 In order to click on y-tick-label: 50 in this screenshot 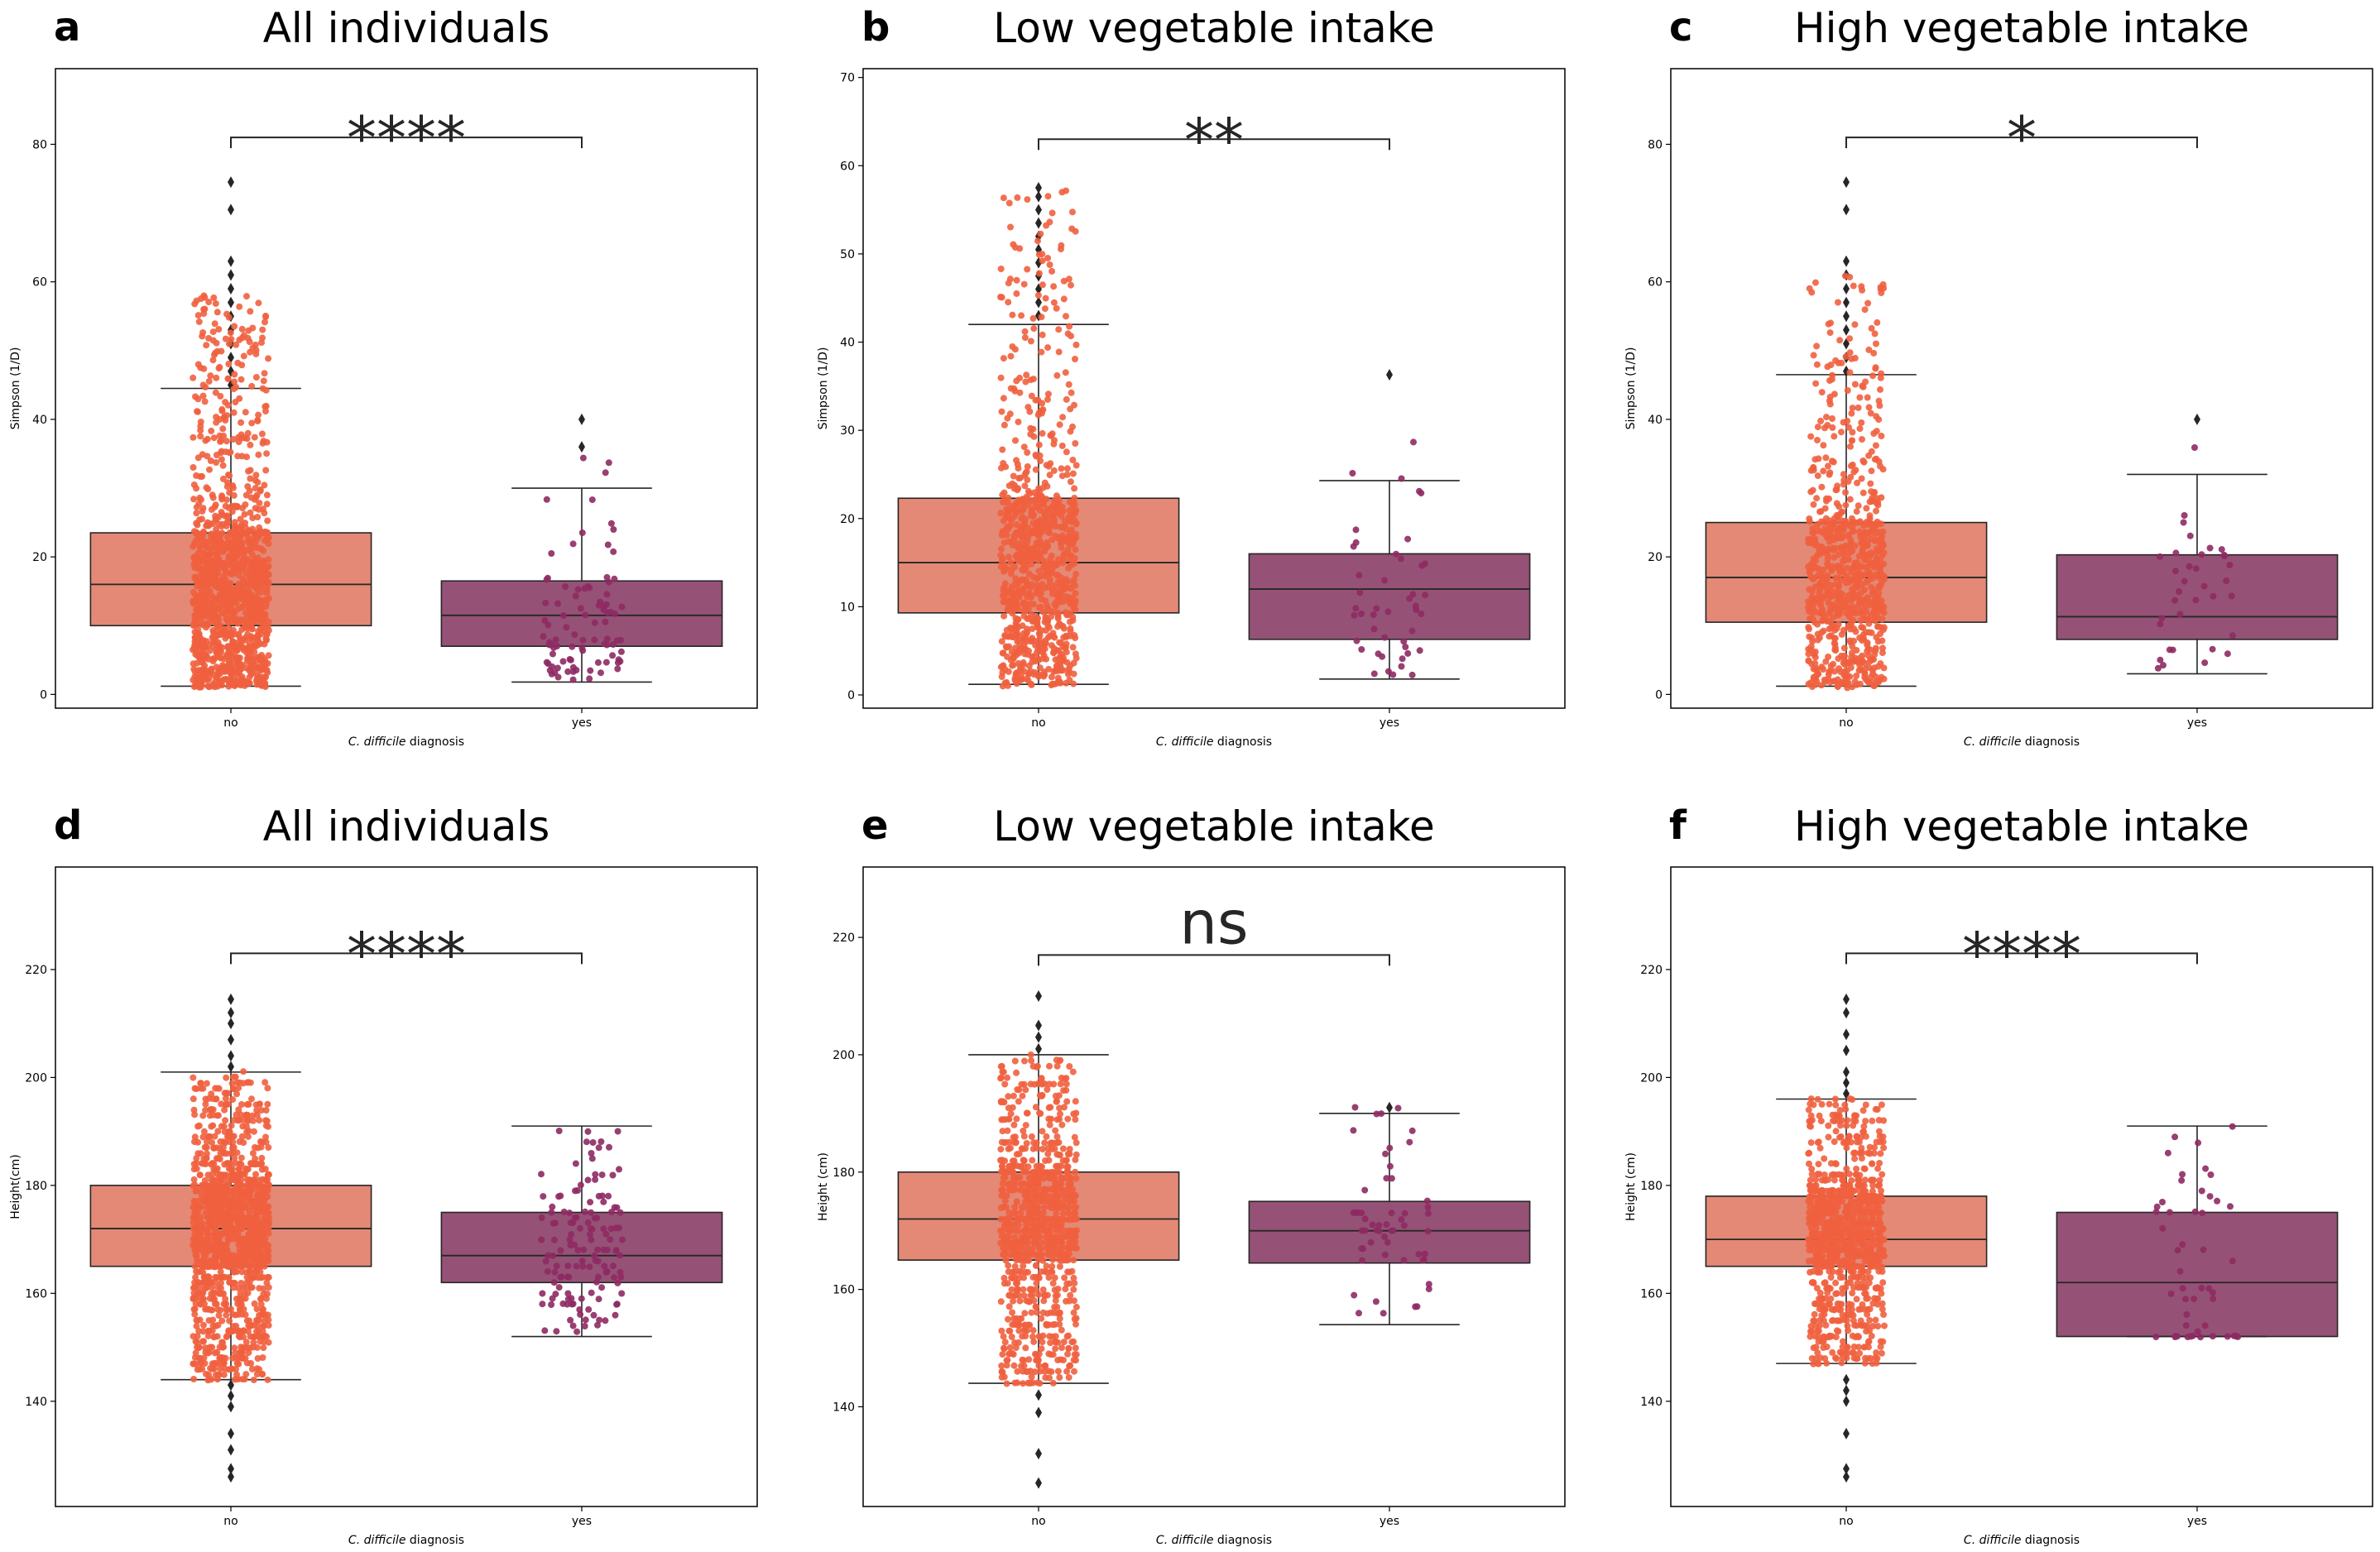, I will do `click(847, 254)`.